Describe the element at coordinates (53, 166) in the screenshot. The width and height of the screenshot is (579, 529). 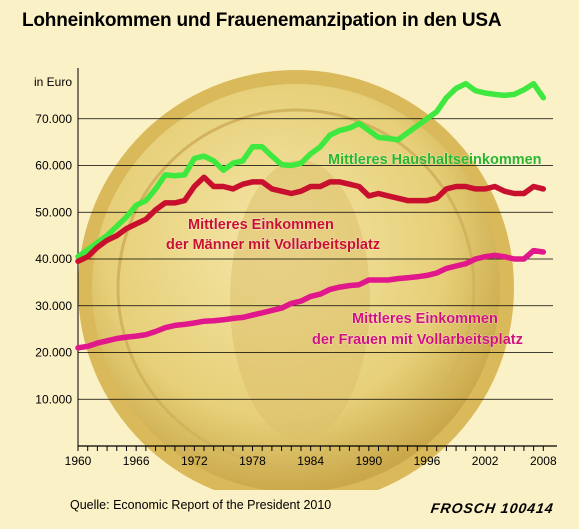
I see `y-tick-label: 60.000` at that location.